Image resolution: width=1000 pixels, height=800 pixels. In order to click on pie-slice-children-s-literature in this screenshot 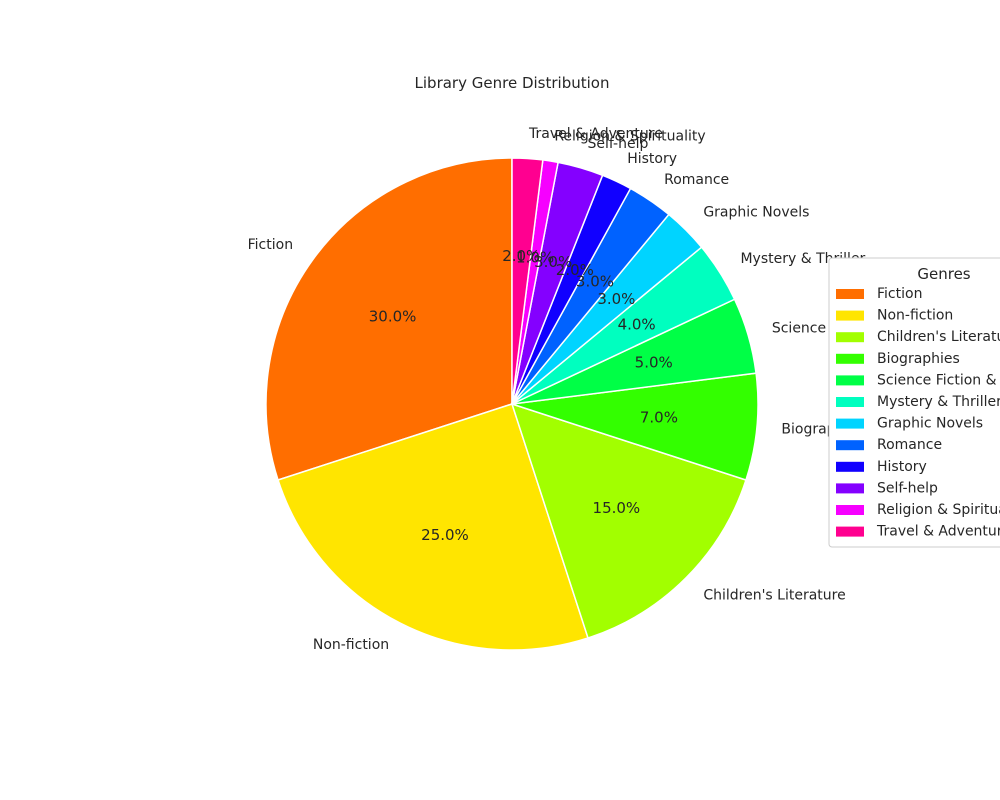, I will do `click(628, 520)`.